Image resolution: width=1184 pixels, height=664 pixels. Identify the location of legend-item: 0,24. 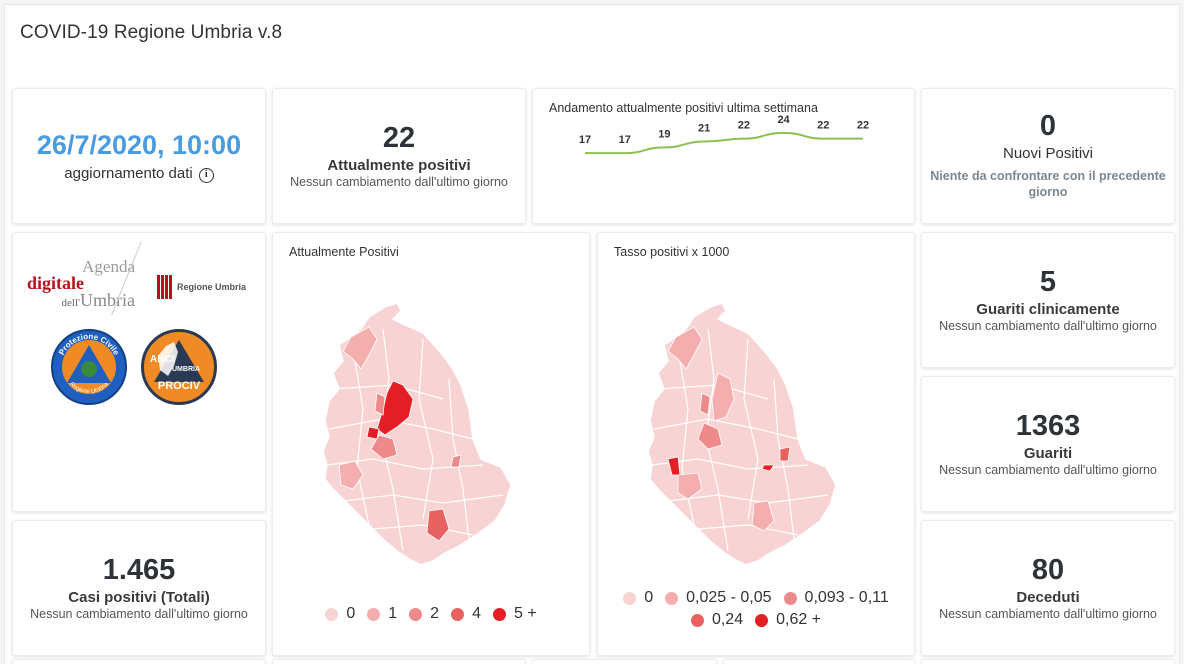
(717, 620).